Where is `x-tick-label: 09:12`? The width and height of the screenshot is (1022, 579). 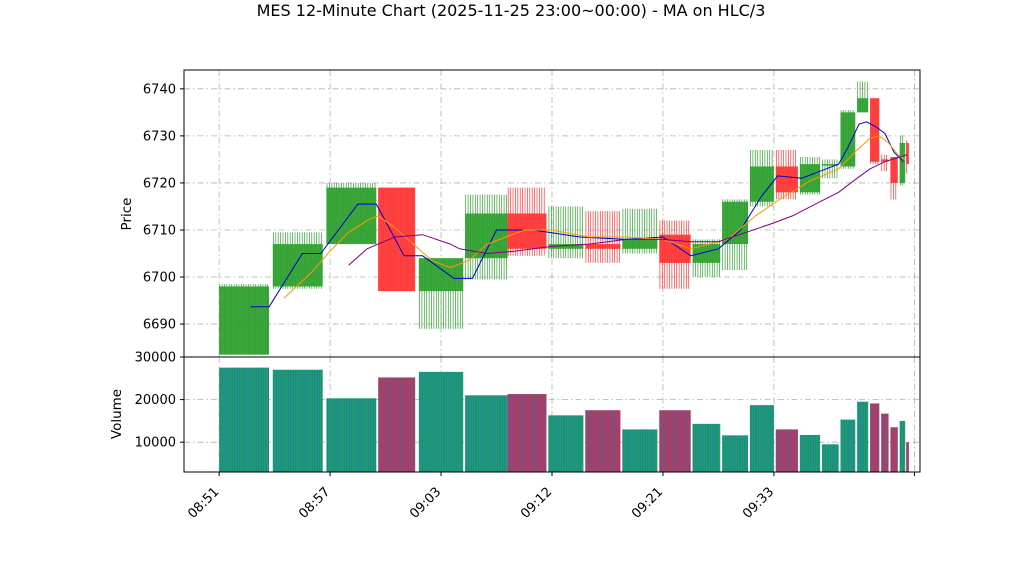 x-tick-label: 09:12 is located at coordinates (536, 503).